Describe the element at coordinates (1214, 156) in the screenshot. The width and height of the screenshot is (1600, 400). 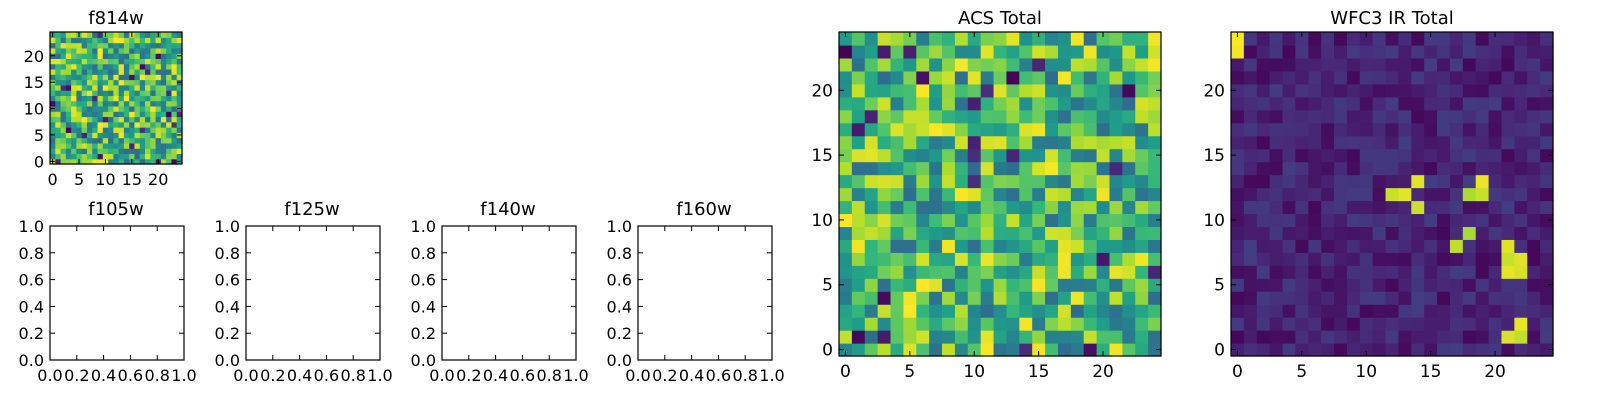
I see `y-tick-label: 15` at that location.